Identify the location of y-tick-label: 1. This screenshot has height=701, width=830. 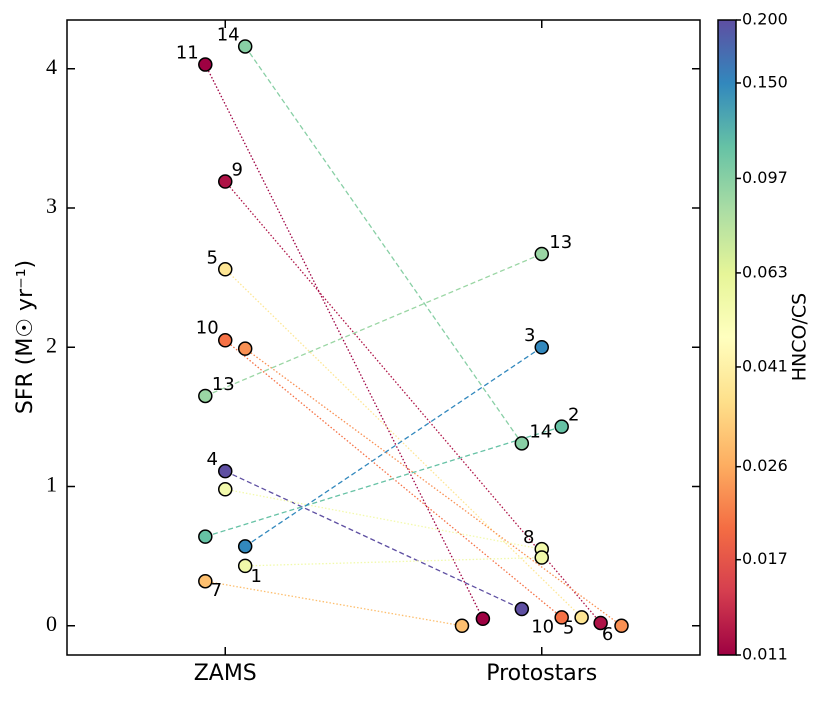
(51, 484).